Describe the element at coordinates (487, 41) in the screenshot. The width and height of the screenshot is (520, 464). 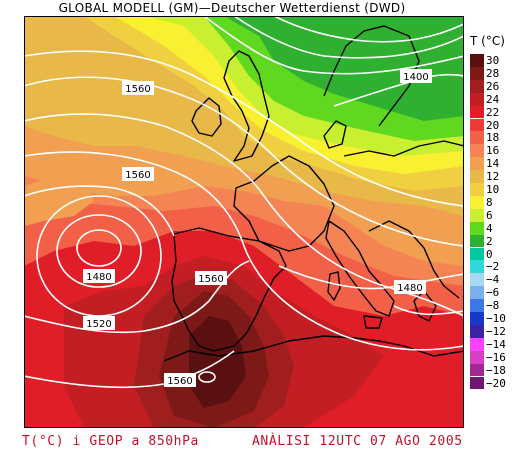
I see `legend-title: T (°C)` at that location.